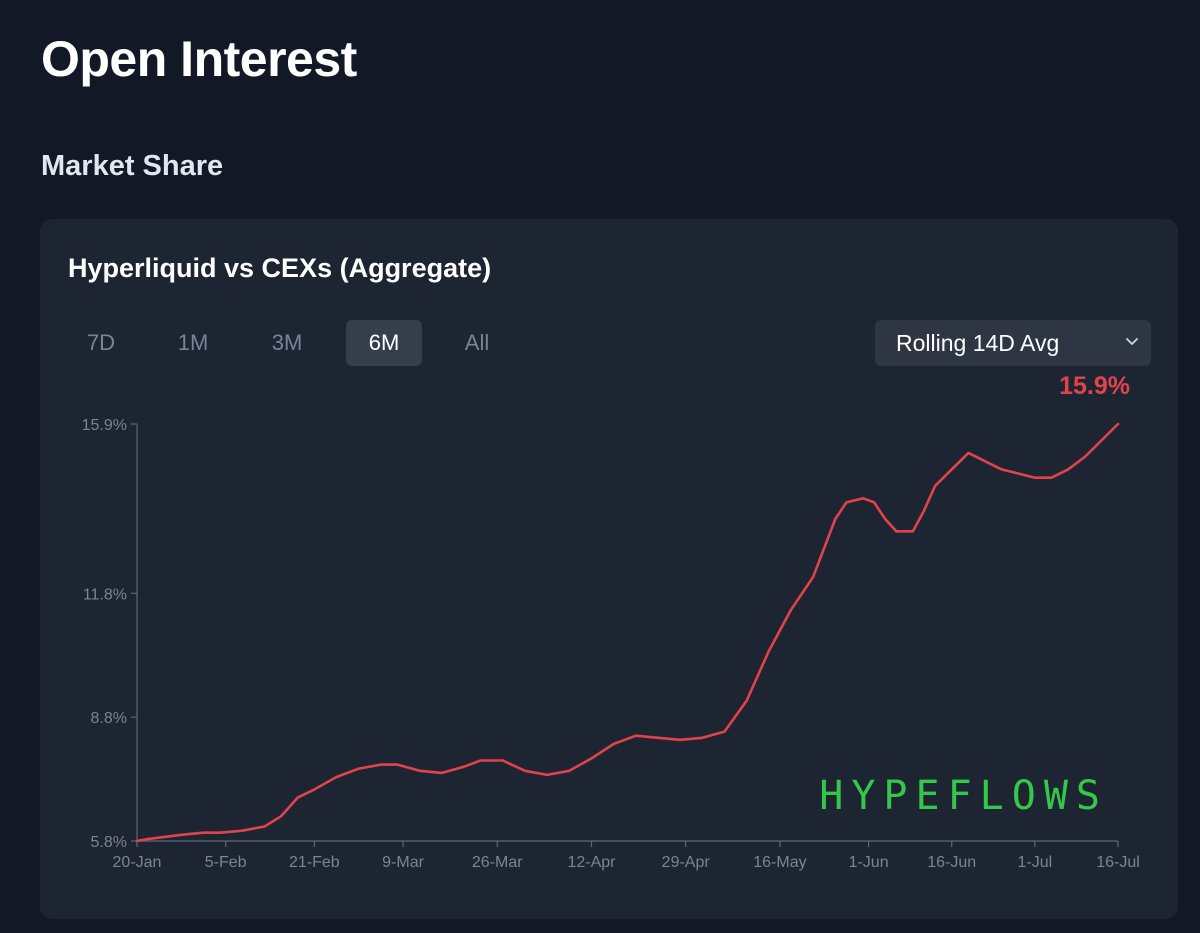  I want to click on average-select-value: Rolling 14D Avg, so click(978, 342).